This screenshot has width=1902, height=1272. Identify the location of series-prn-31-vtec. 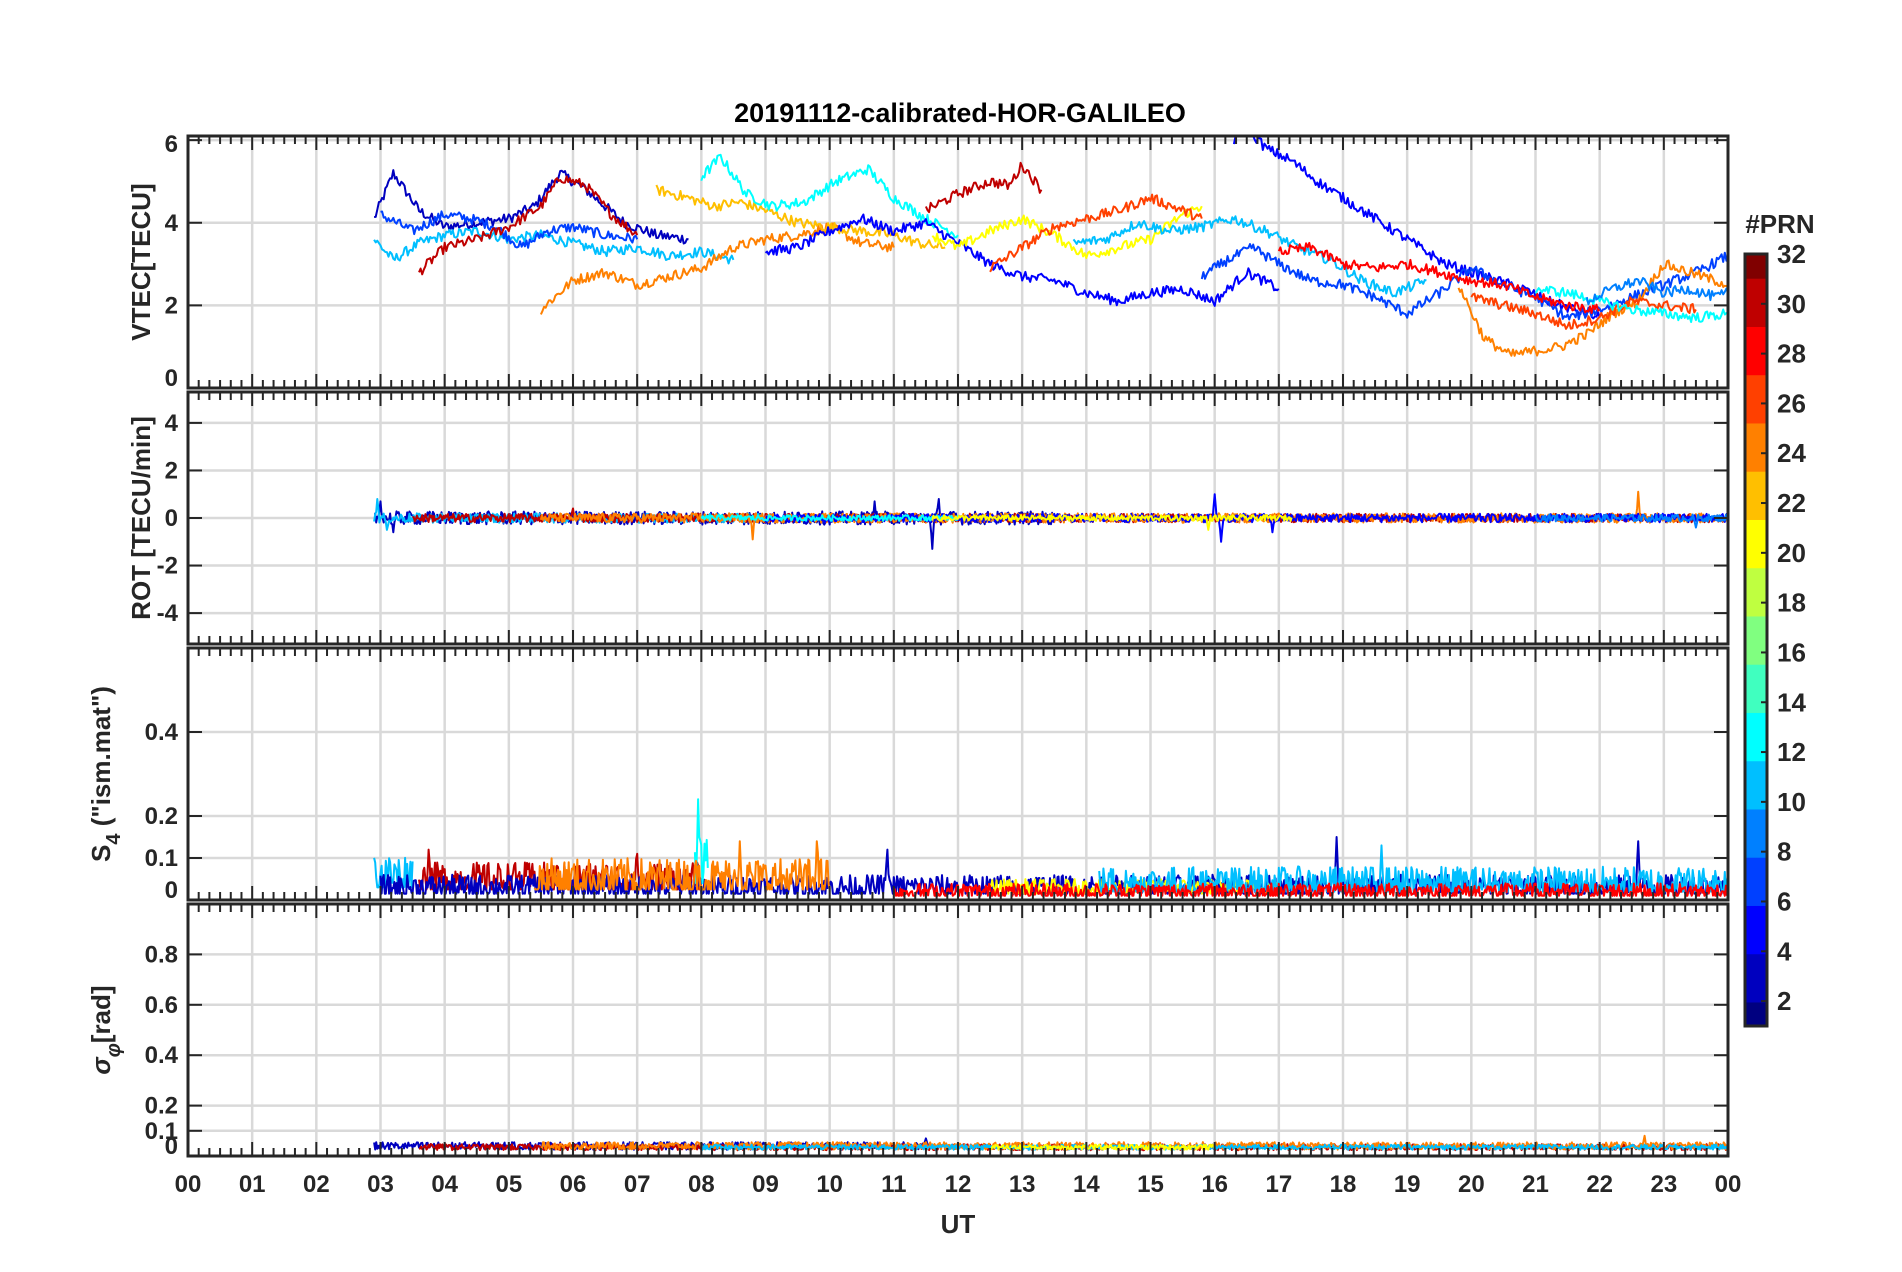
(528, 225).